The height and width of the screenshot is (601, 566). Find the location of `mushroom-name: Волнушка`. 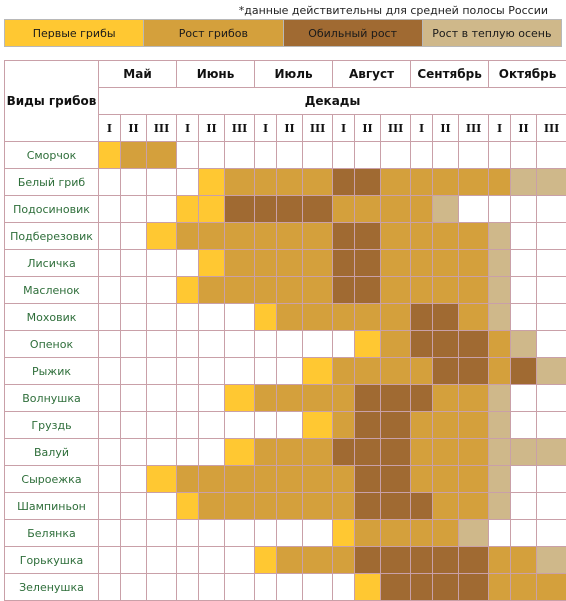

mushroom-name: Волнушка is located at coordinates (52, 398).